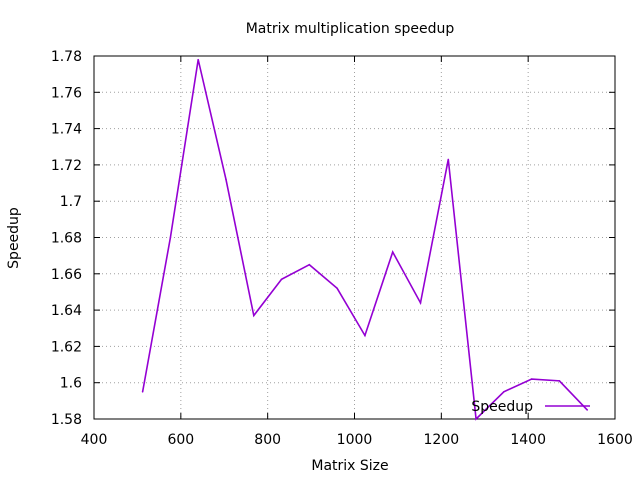  Describe the element at coordinates (71, 202) in the screenshot. I see `y-tick-label: 1.7` at that location.